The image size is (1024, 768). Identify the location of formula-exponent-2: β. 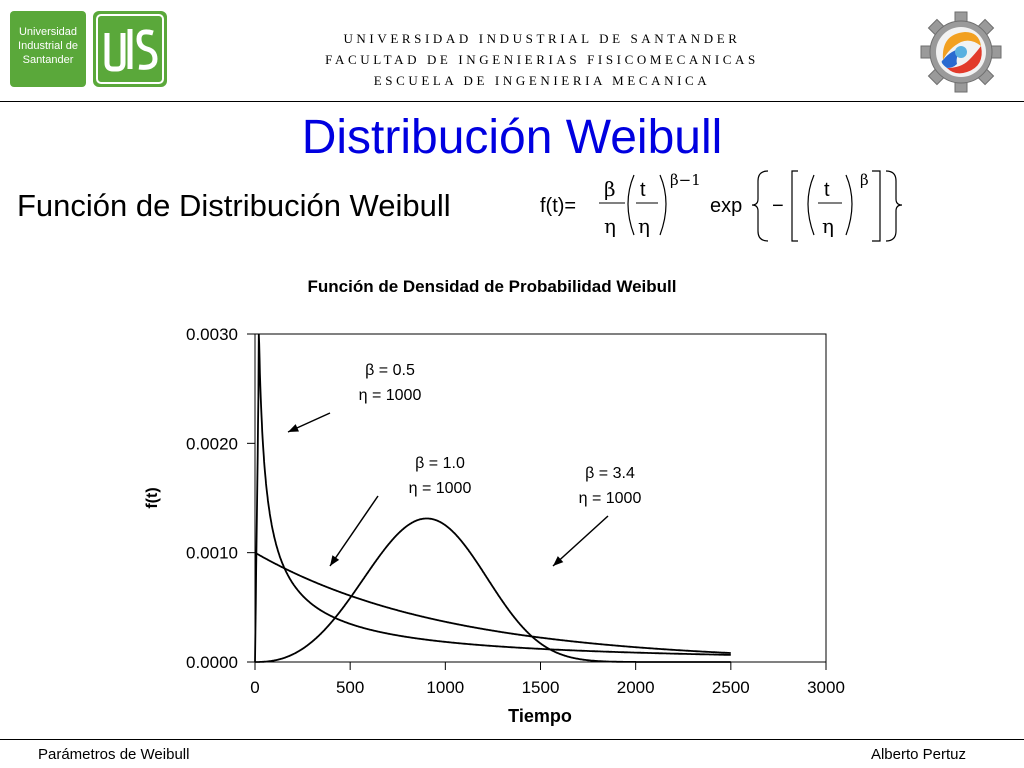
(864, 180).